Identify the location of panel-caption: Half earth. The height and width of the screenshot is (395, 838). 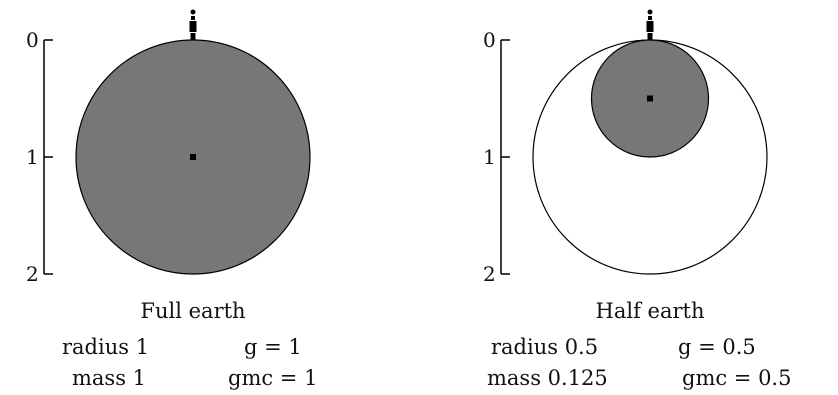
(650, 311).